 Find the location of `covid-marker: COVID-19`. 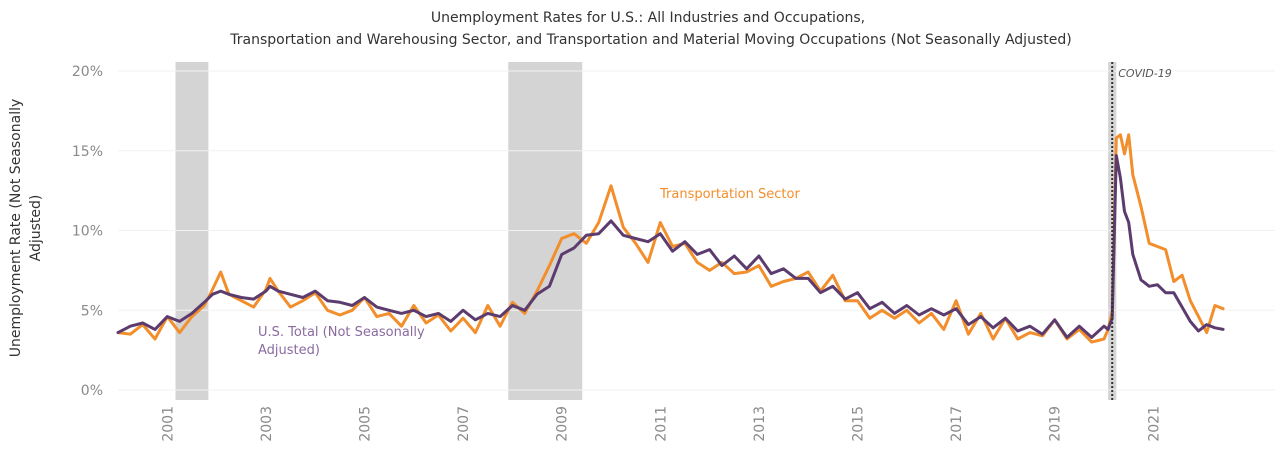

covid-marker: COVID-19 is located at coordinates (1141, 231).